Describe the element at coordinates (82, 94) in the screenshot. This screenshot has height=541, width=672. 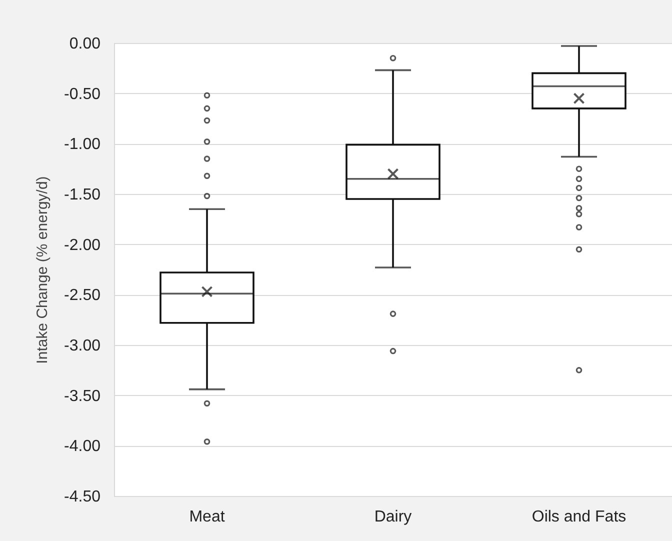
I see `y-tick-label: -0.50` at that location.